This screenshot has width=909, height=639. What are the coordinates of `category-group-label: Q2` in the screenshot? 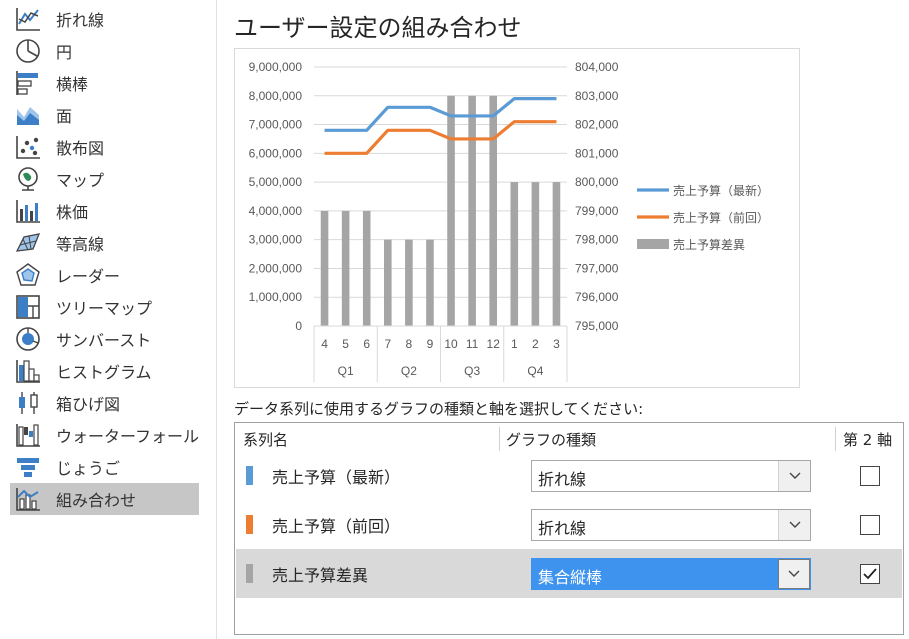 It's located at (409, 371).